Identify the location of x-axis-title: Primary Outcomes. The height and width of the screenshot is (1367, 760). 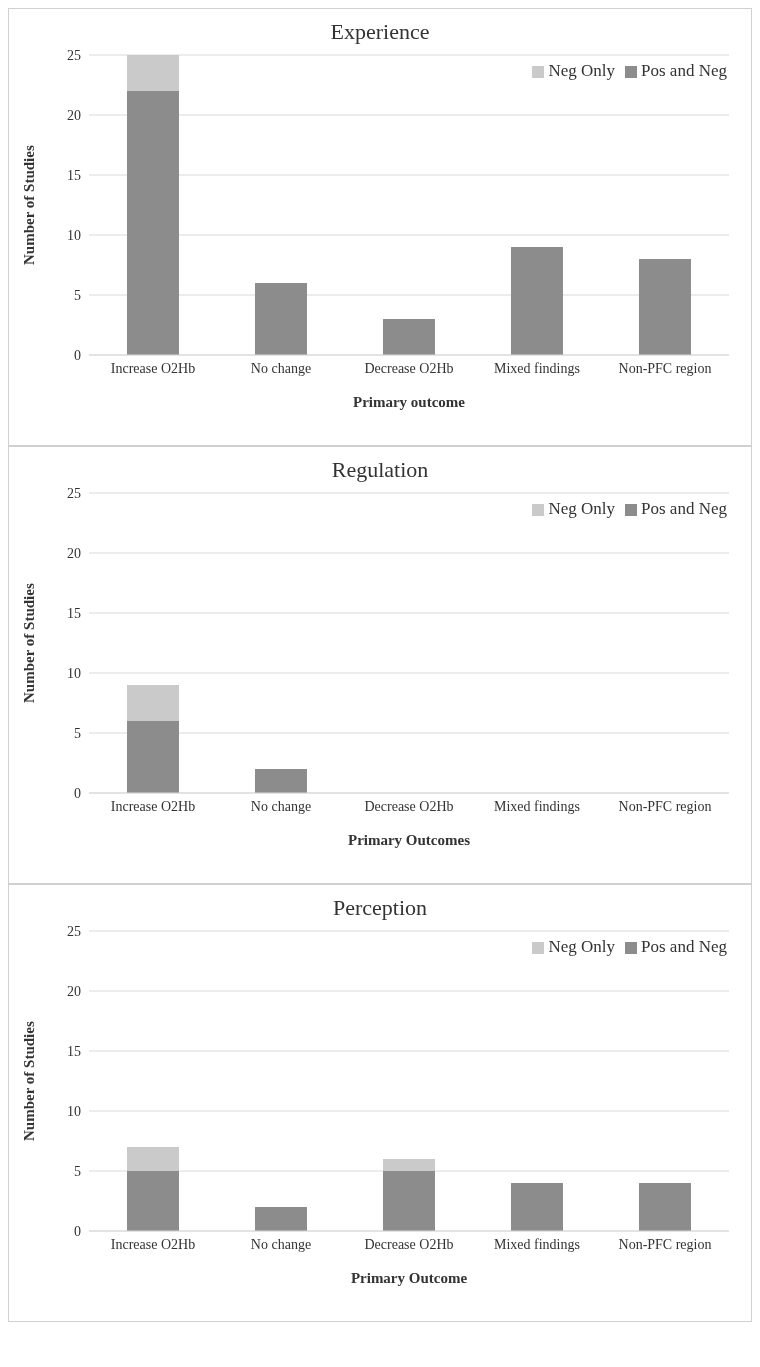
(409, 840).